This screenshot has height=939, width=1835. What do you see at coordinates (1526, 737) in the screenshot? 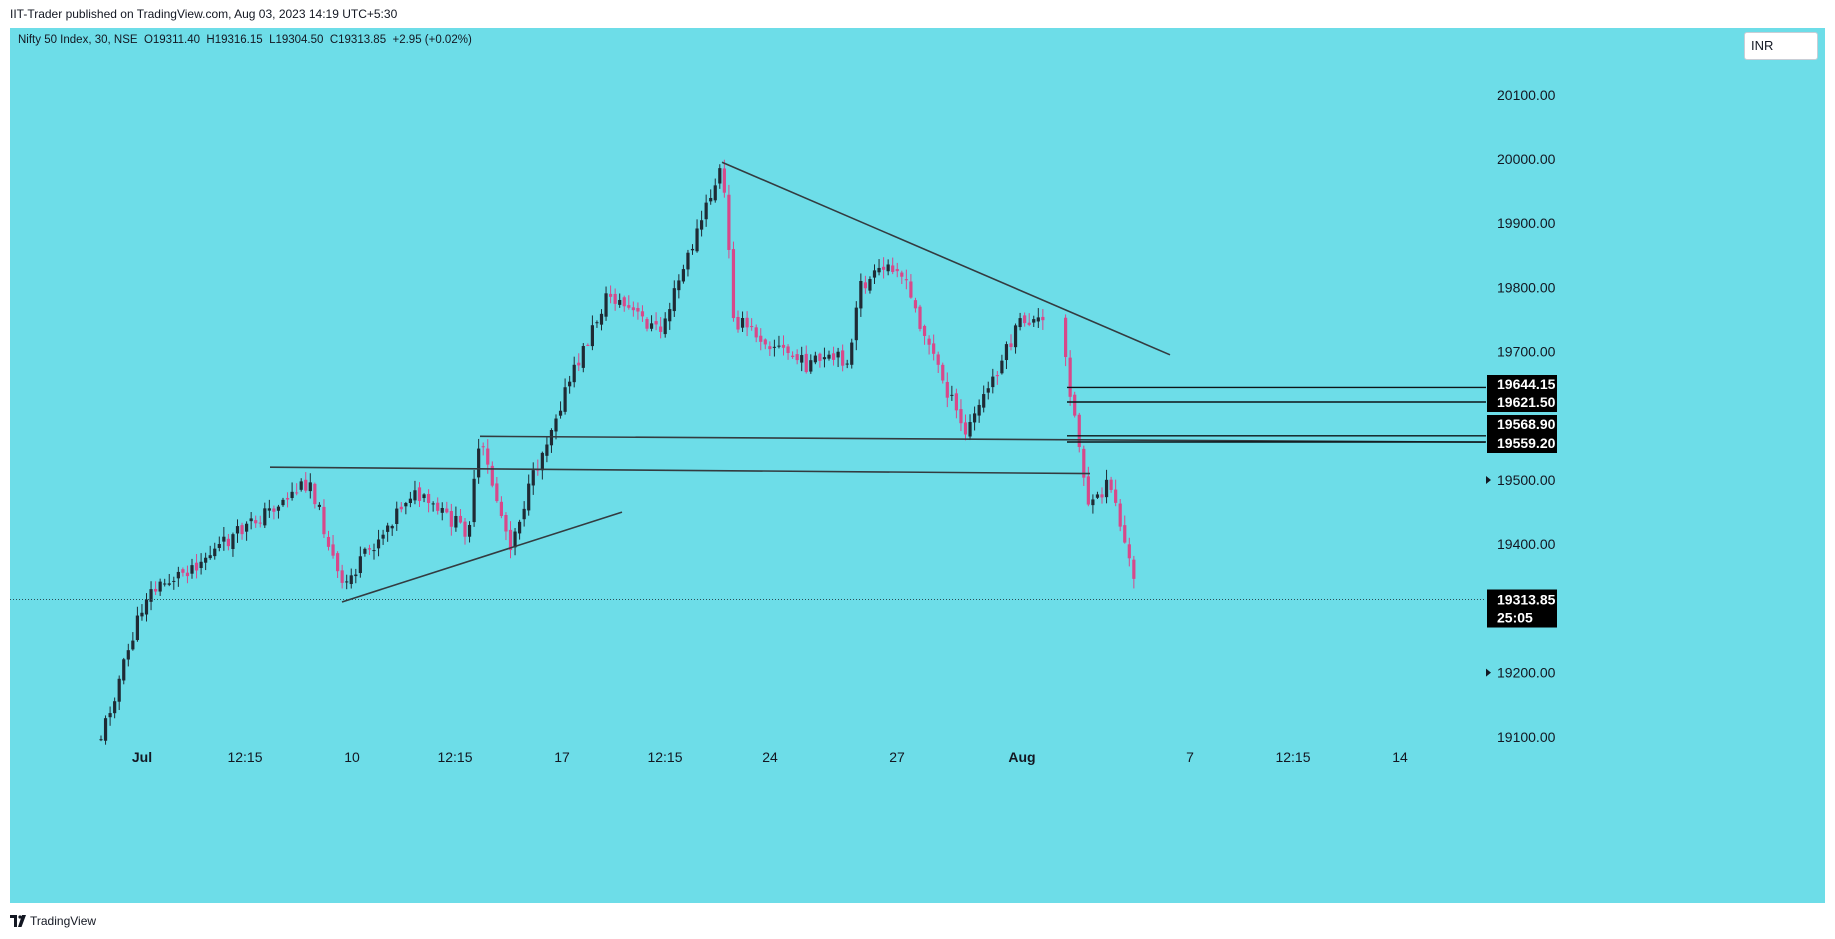
I see `price-axis-label: 19100.00` at bounding box center [1526, 737].